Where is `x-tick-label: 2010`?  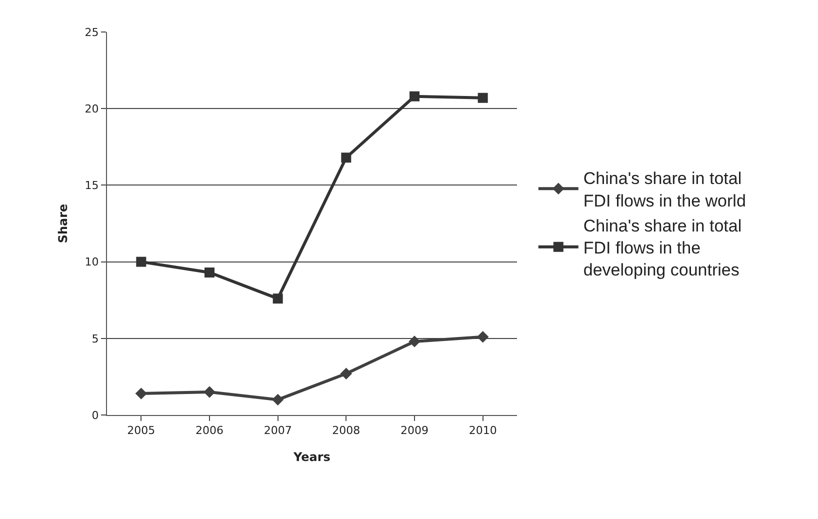
x-tick-label: 2010 is located at coordinates (482, 431).